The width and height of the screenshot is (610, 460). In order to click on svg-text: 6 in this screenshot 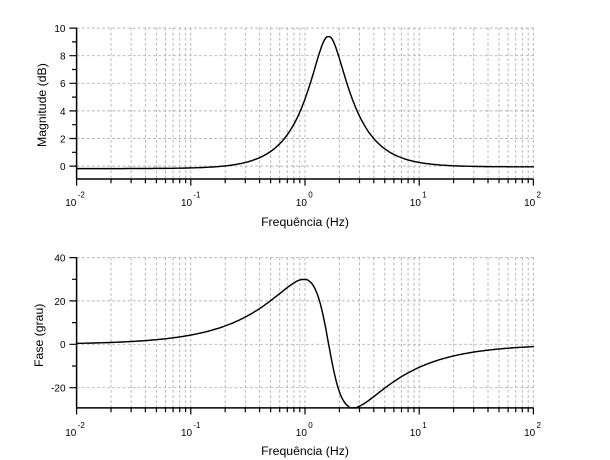, I will do `click(63, 84)`.